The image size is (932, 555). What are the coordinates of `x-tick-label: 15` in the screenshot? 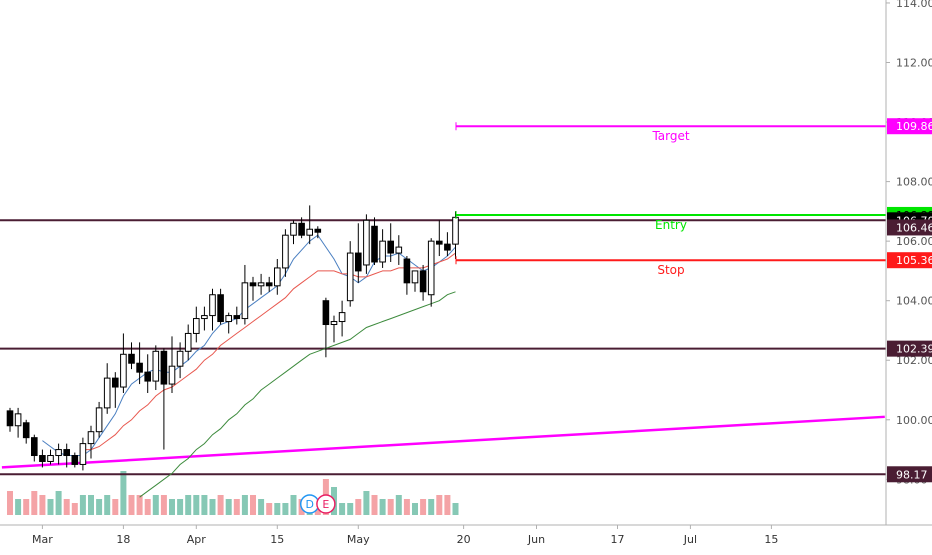 It's located at (771, 539).